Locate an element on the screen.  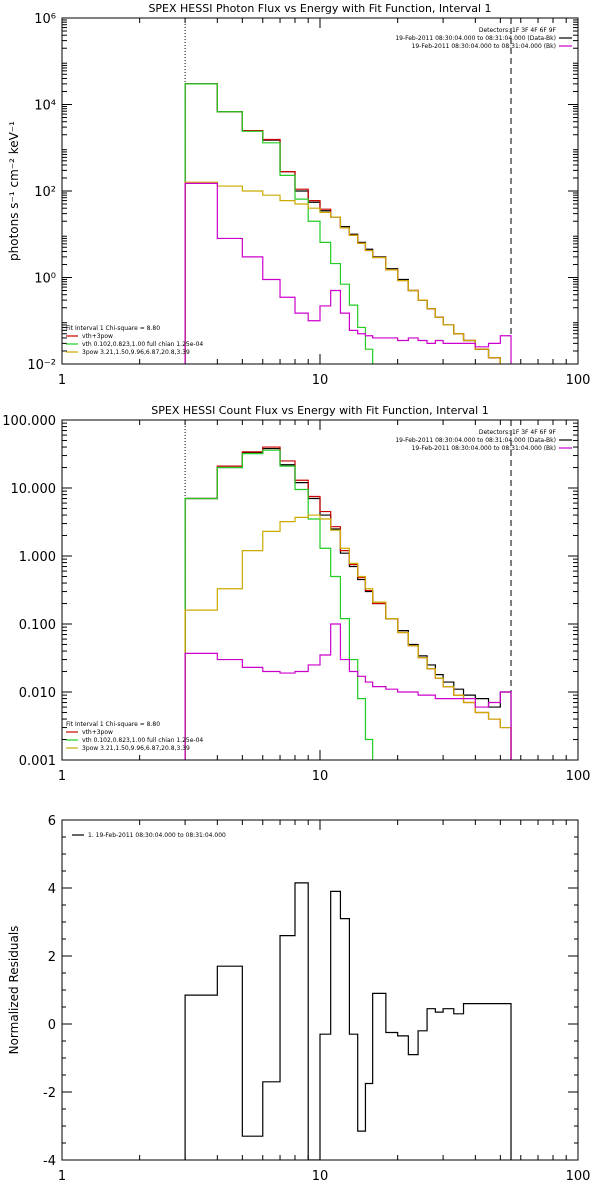
y-tick-label: -4 is located at coordinates (49, 1161).